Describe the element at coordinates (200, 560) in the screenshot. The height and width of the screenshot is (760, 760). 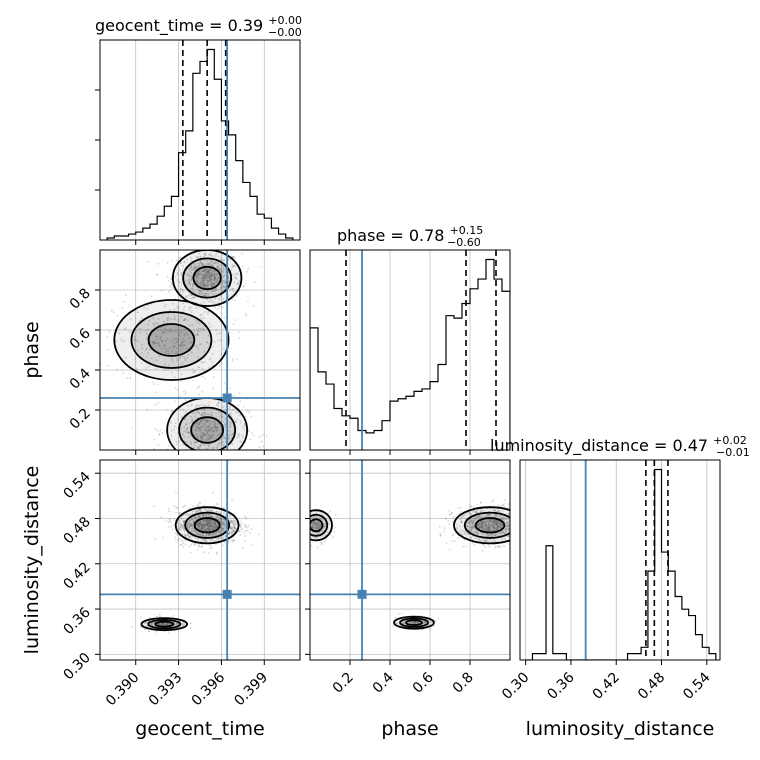
I see `scatter-geocent_time-vs-luminosity_distance-layer` at that location.